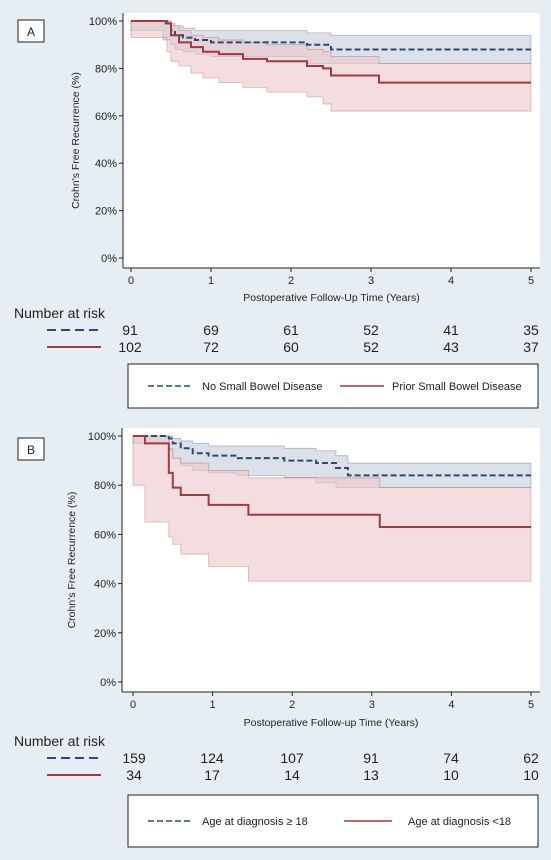 The height and width of the screenshot is (860, 551). What do you see at coordinates (451, 347) in the screenshot?
I see `risk-count: 43` at bounding box center [451, 347].